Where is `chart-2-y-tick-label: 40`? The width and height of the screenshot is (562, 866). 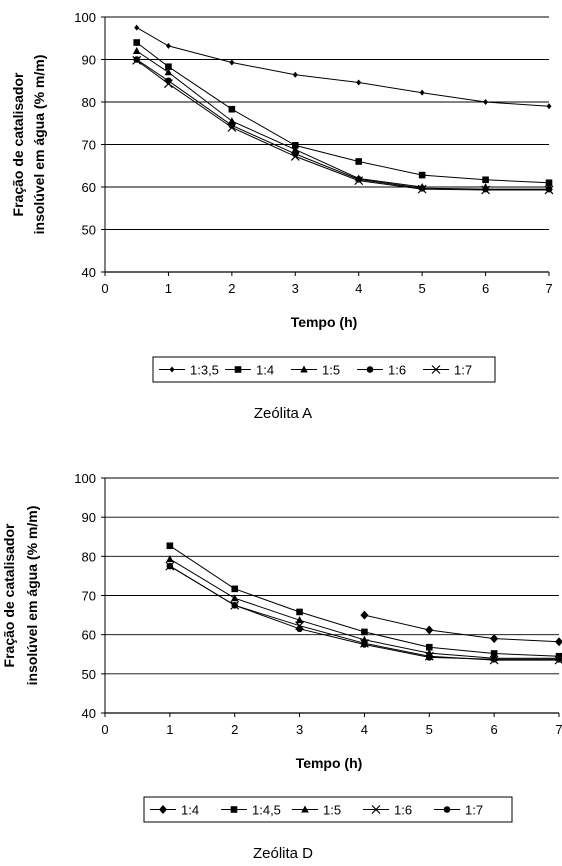 chart-2-y-tick-label: 40 is located at coordinates (89, 713).